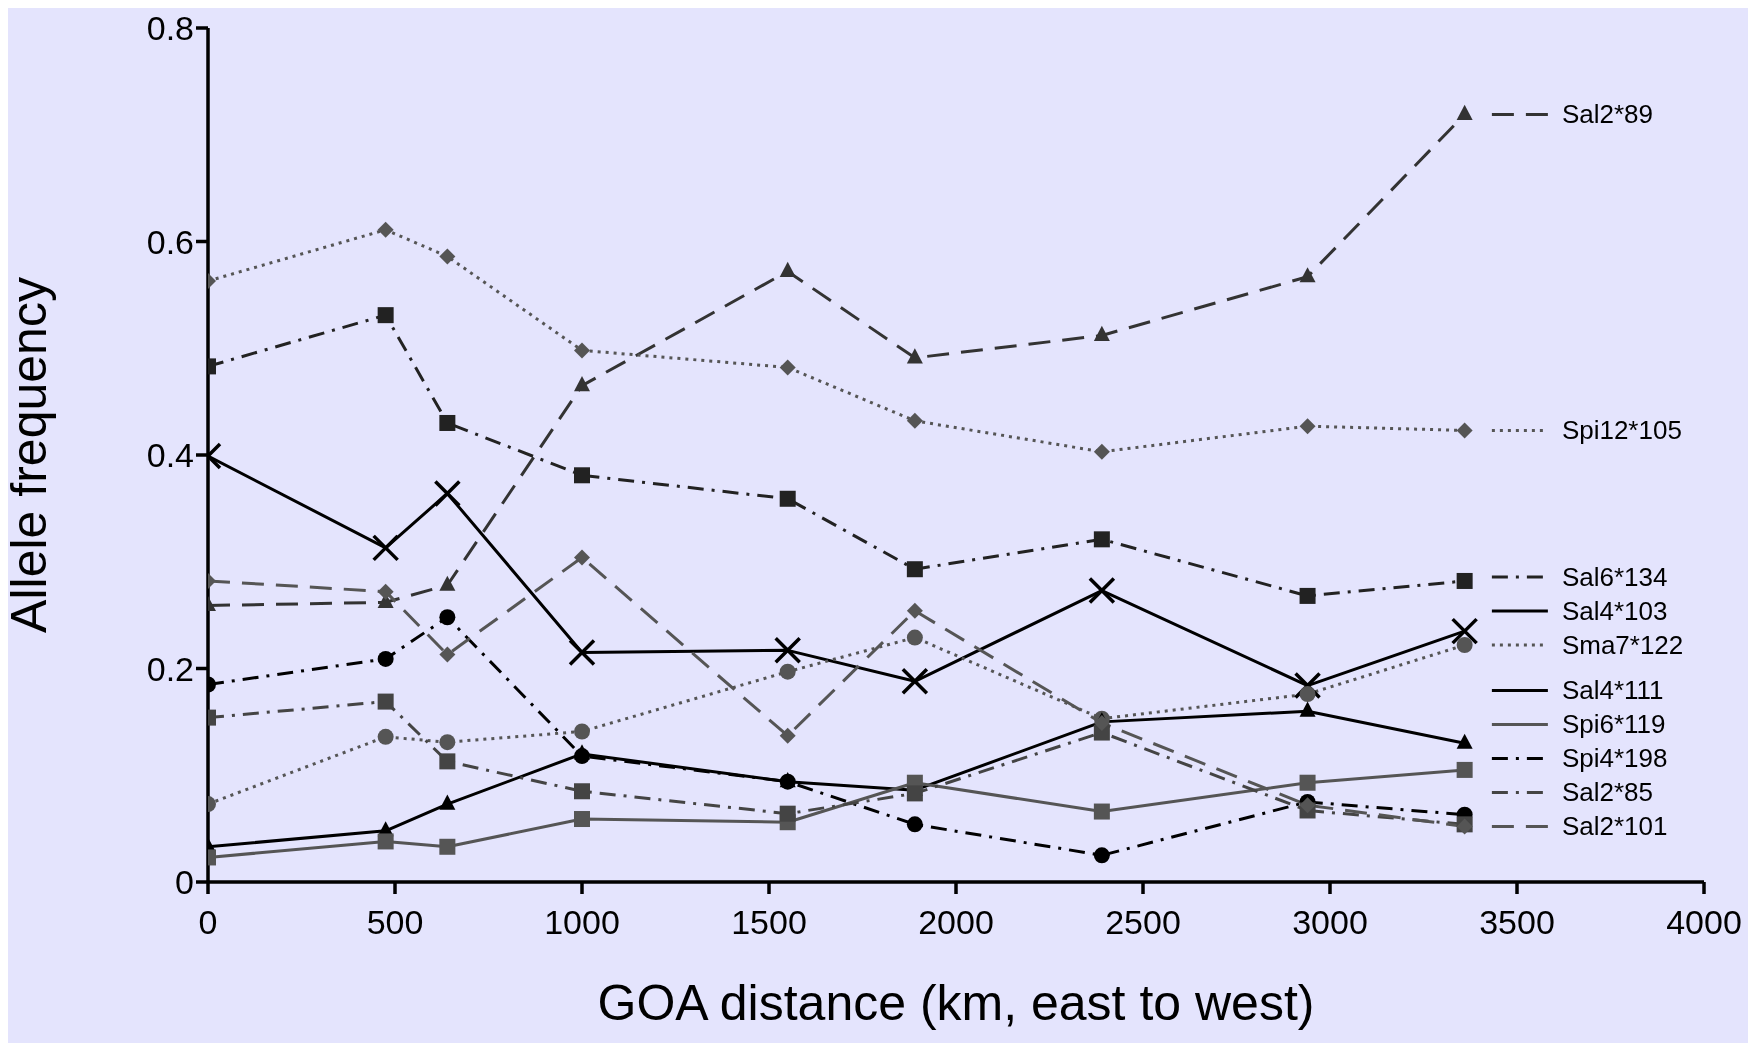 The width and height of the screenshot is (1758, 1053). Describe the element at coordinates (1621, 430) in the screenshot. I see `legend-label: Spi12*105` at that location.